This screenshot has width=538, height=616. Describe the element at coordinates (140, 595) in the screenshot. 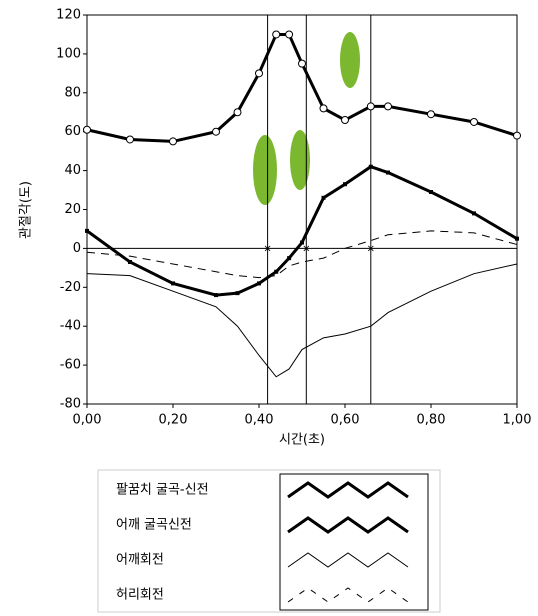

I see `legend-label: 허리회전` at that location.